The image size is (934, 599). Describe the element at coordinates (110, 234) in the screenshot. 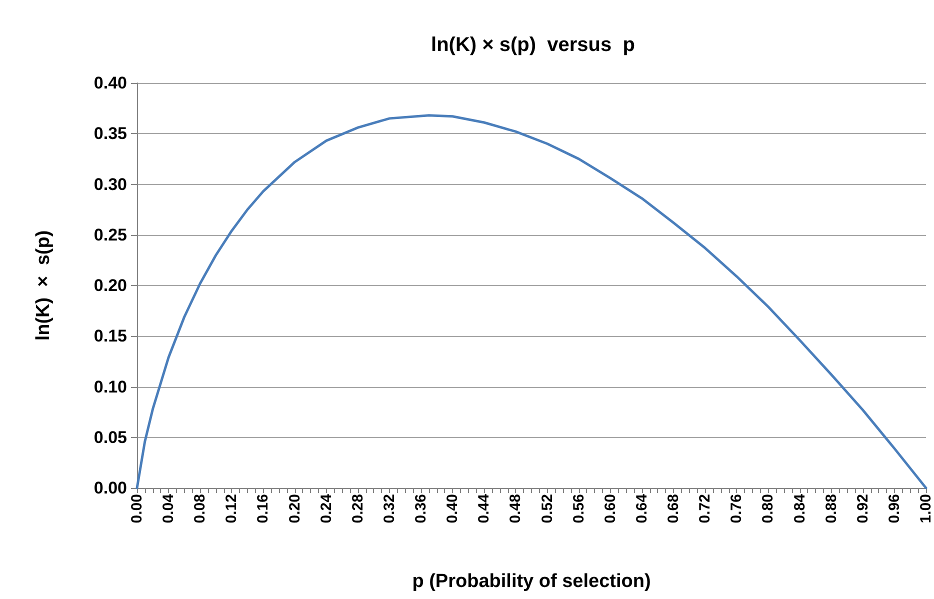

I see `y-tick-label: 0.25` at that location.